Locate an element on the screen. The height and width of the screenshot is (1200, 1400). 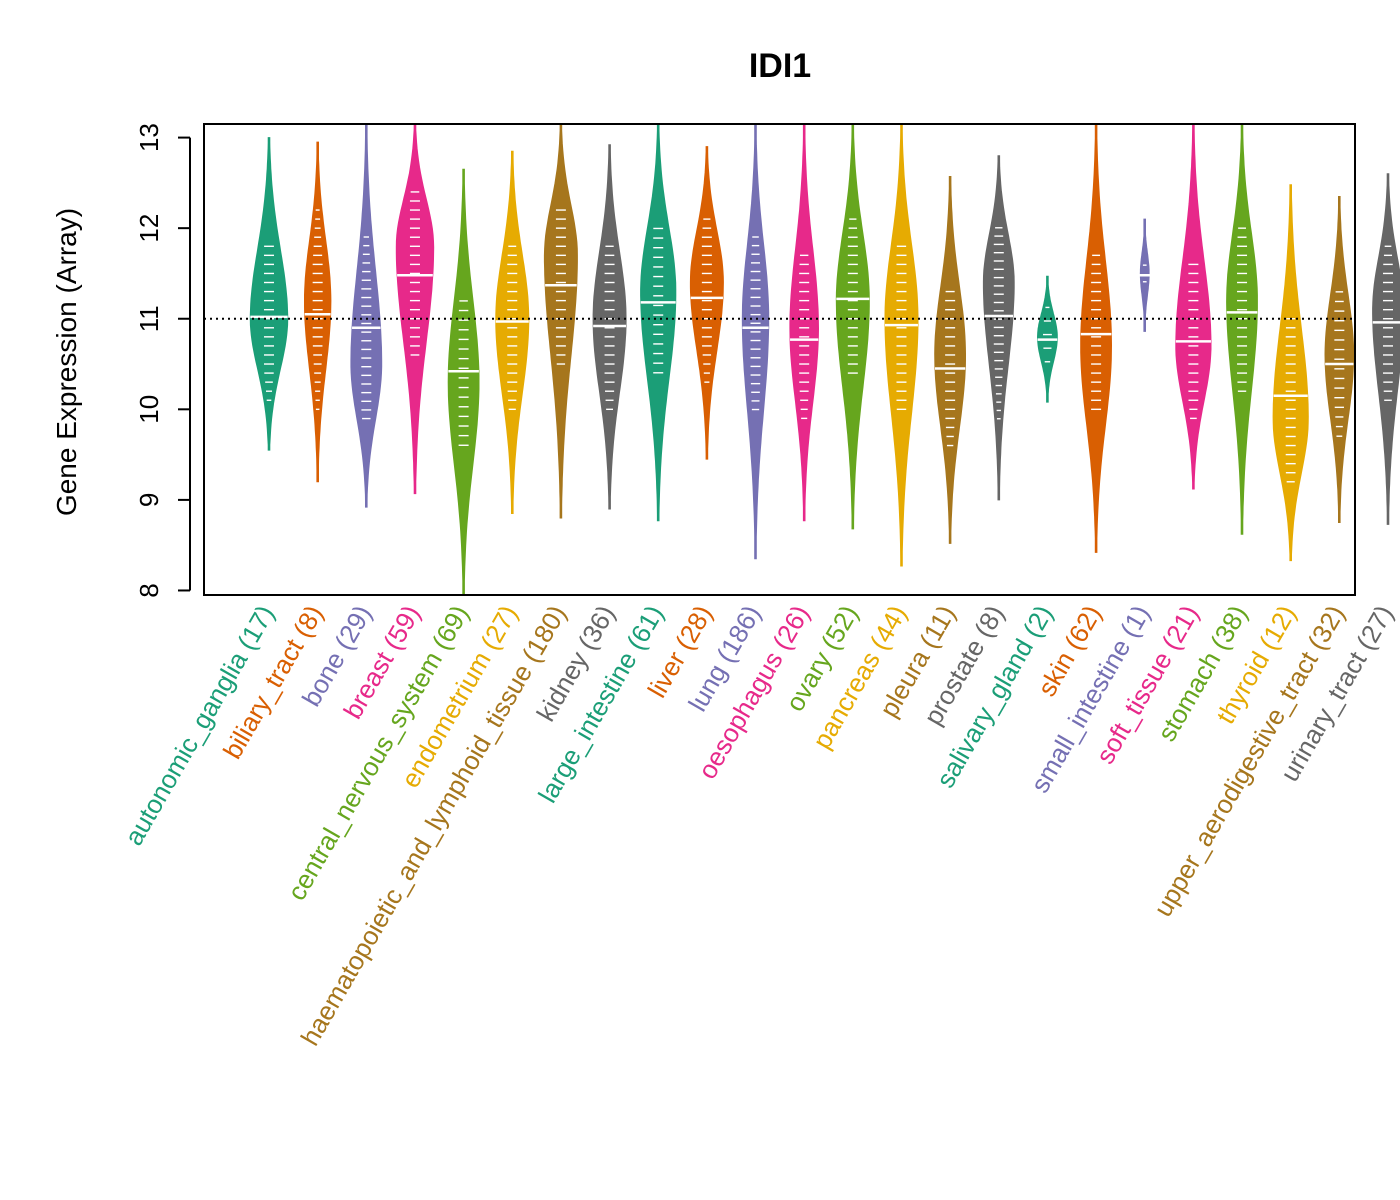
y-axis-label: Gene Expression (Array) is located at coordinates (66, 362).